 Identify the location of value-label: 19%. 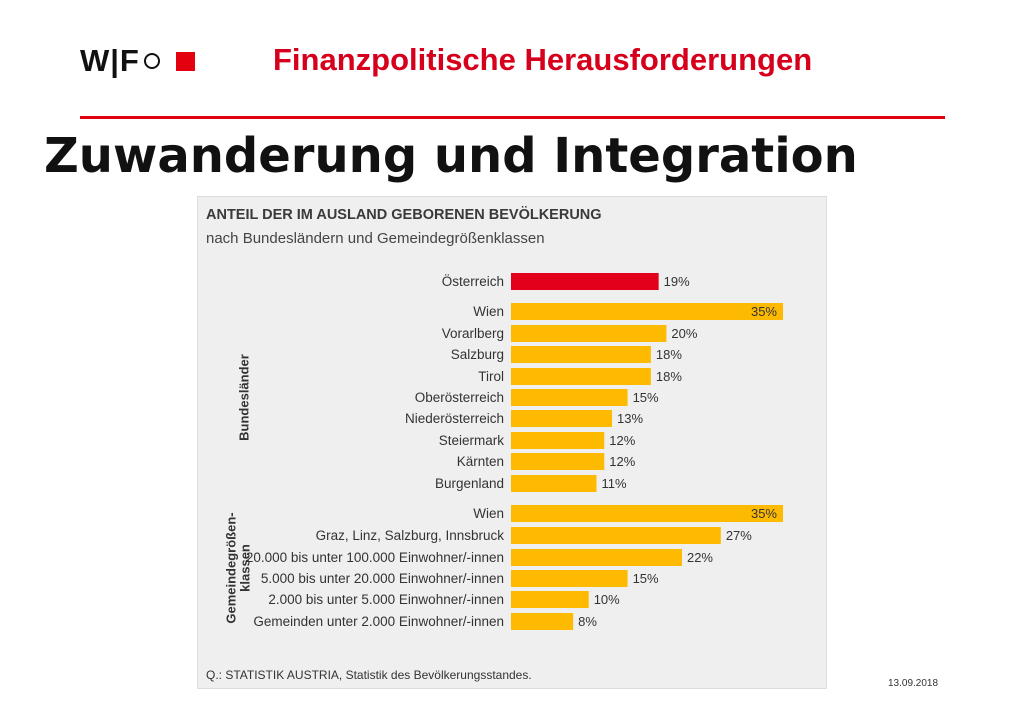
(677, 281).